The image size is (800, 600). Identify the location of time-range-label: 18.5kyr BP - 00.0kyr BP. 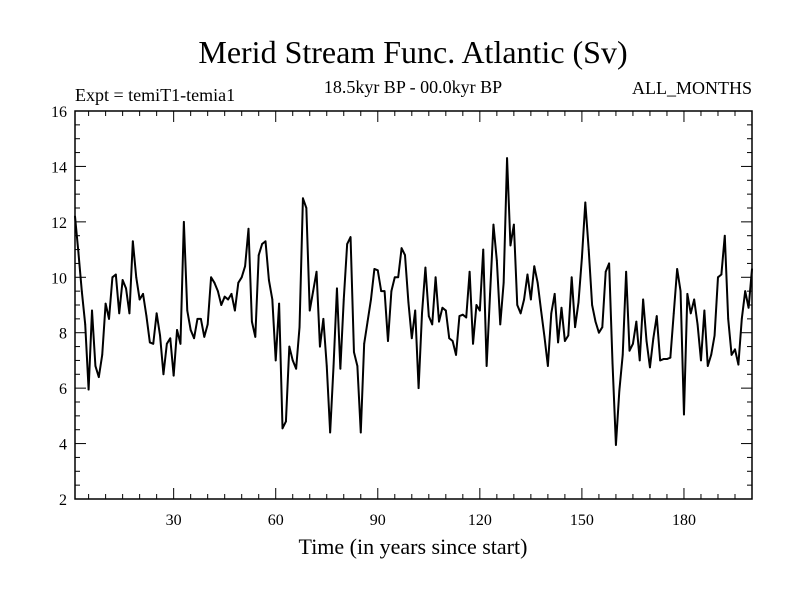
(413, 87).